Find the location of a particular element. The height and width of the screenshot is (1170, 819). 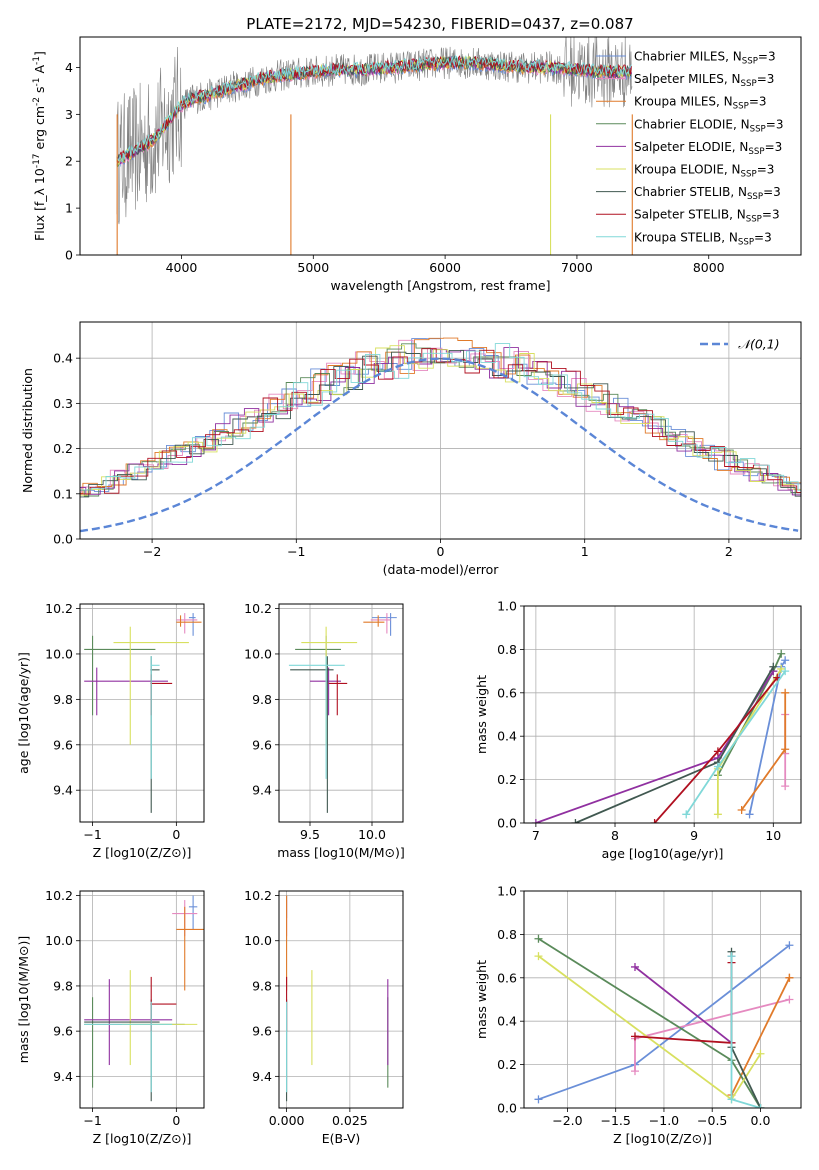

legend-label-3: Chabrier ELODIE, NSSP​=3 is located at coordinates (708, 125).